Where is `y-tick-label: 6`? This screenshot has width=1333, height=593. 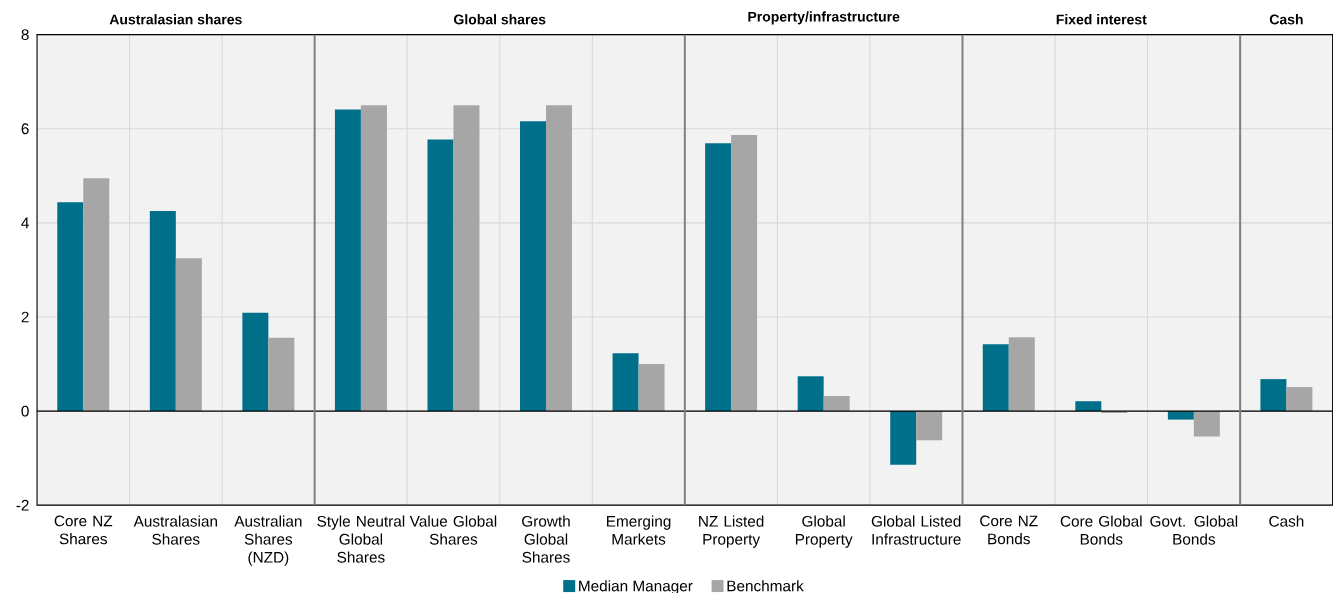
y-tick-label: 6 is located at coordinates (25, 129).